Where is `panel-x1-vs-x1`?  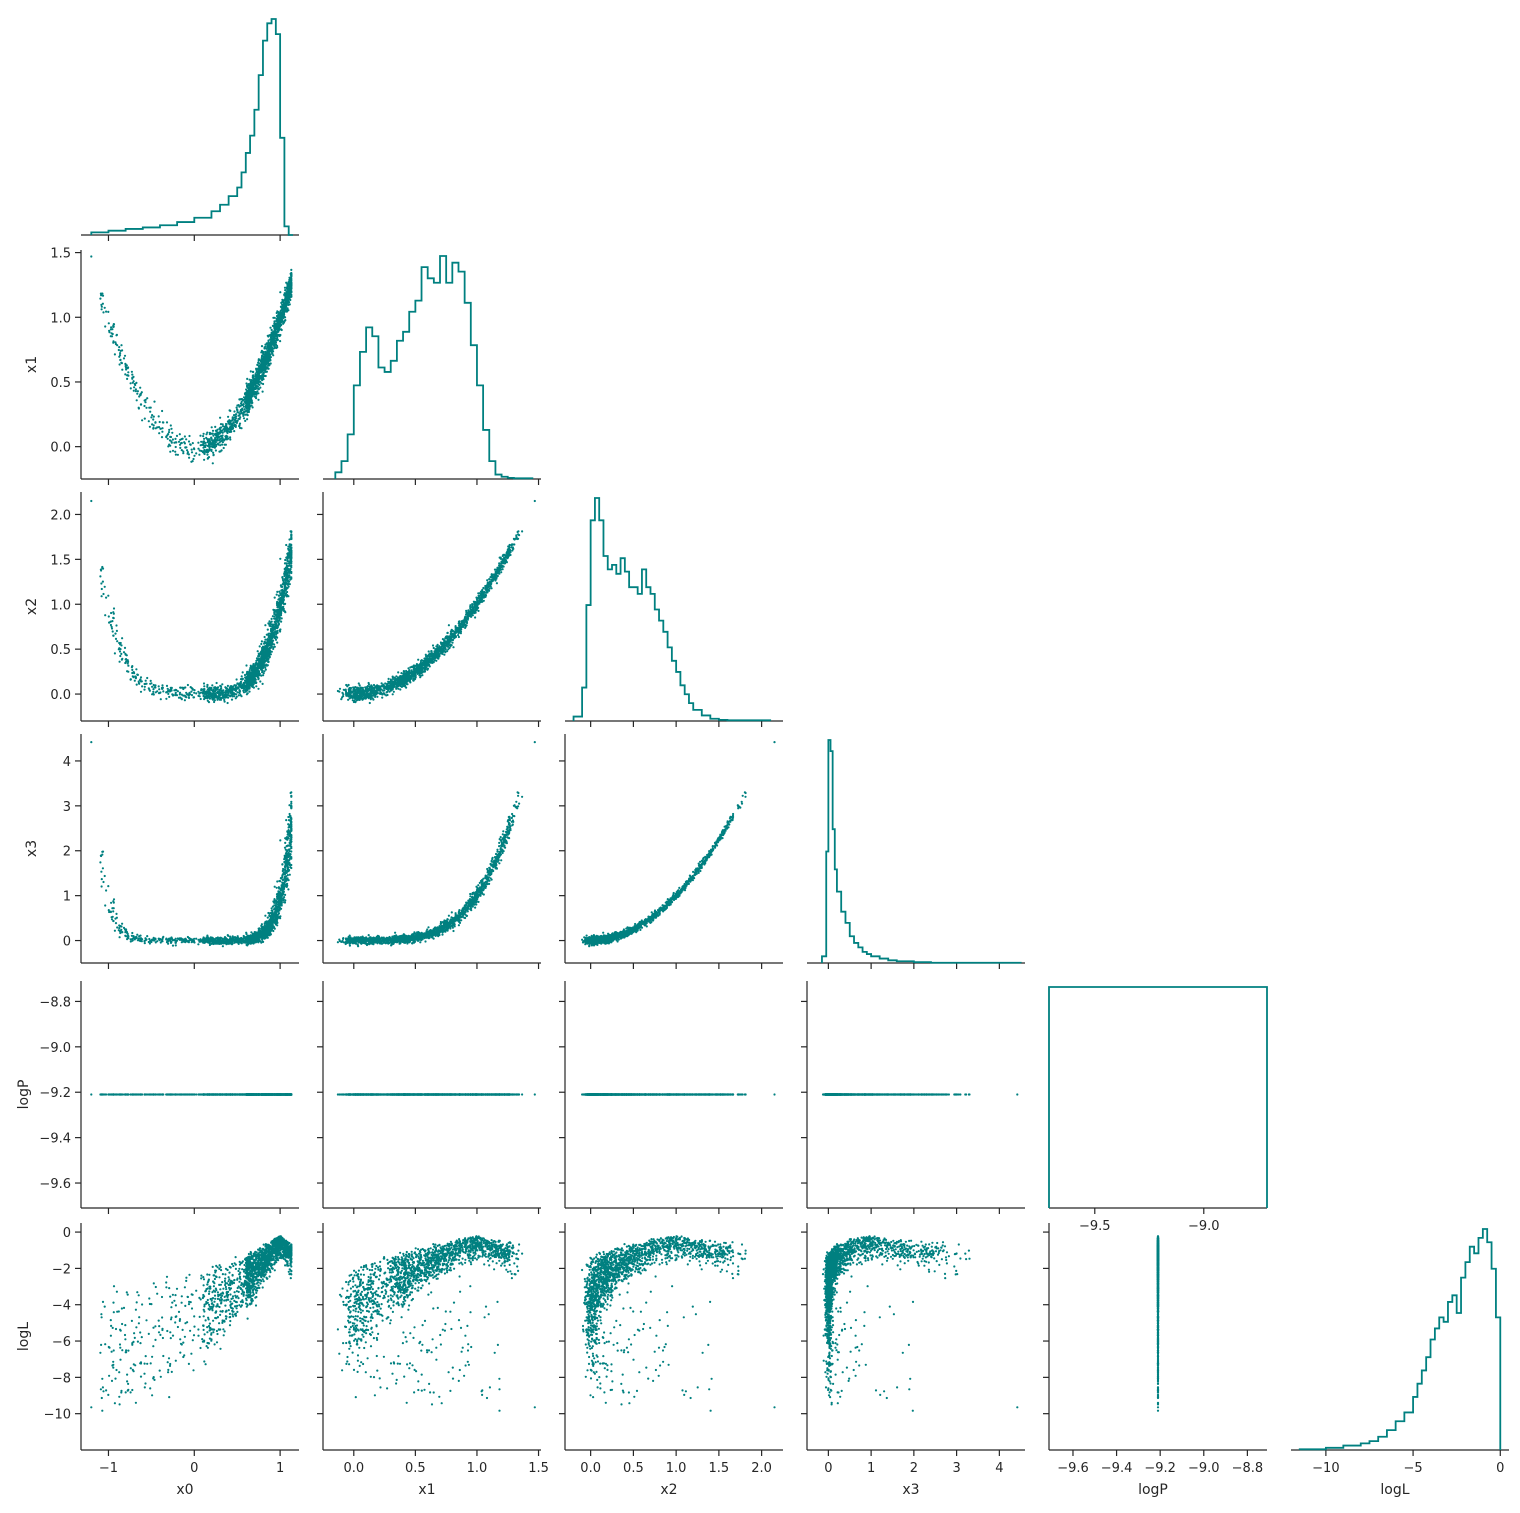 panel-x1-vs-x1 is located at coordinates (432, 370).